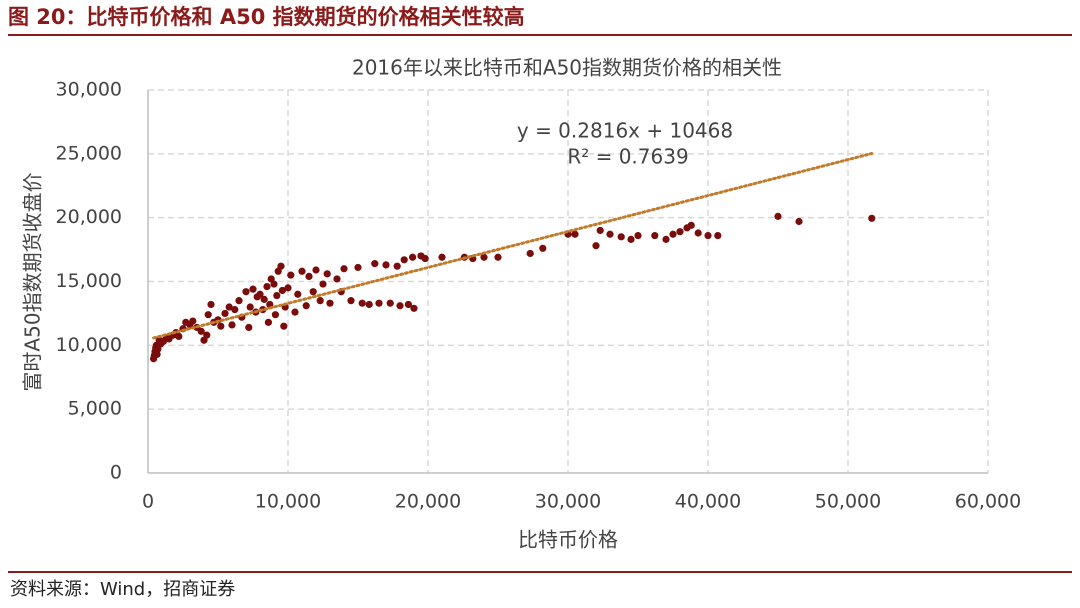  I want to click on x-axis-label: 比特币价格, so click(568, 540).